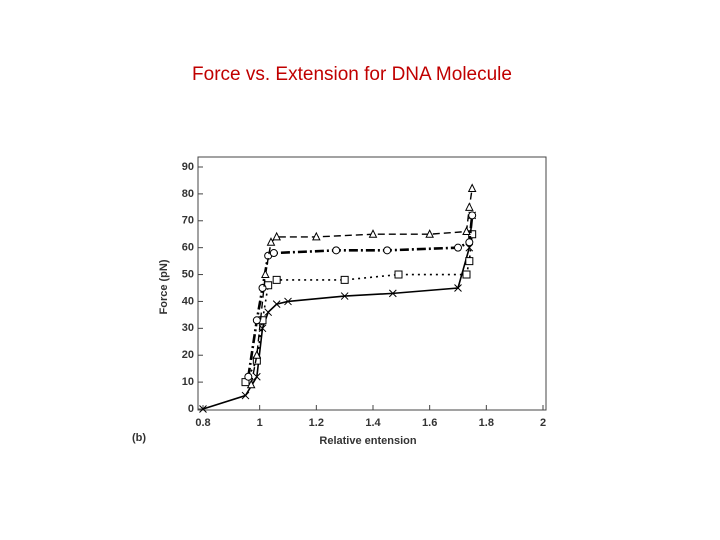 The height and width of the screenshot is (540, 720). Describe the element at coordinates (543, 423) in the screenshot. I see `x-tick-label: 2` at that location.